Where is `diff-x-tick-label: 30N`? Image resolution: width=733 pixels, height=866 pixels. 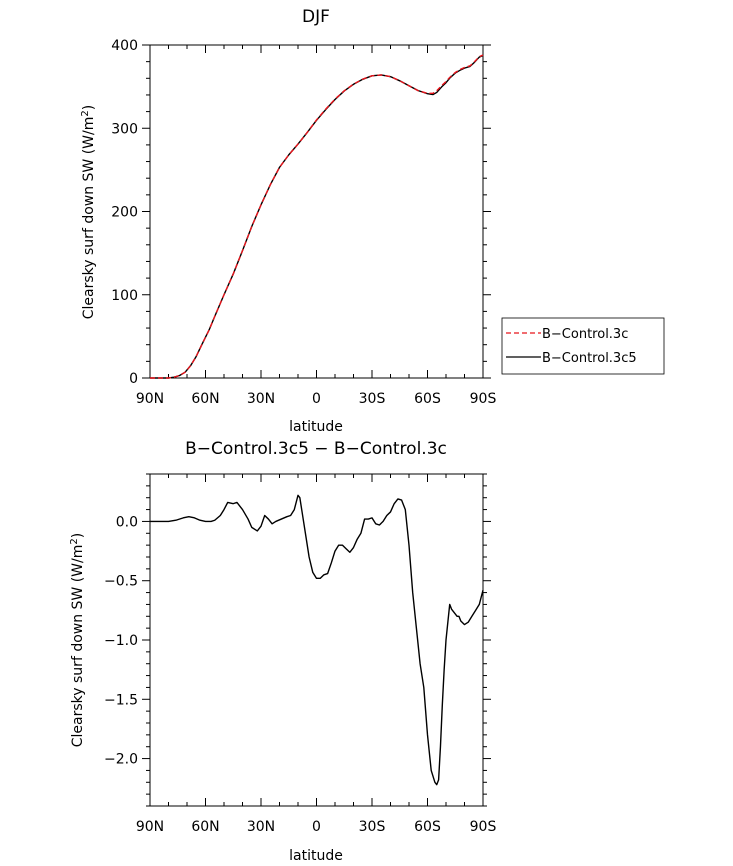 diff-x-tick-label: 30N is located at coordinates (261, 827).